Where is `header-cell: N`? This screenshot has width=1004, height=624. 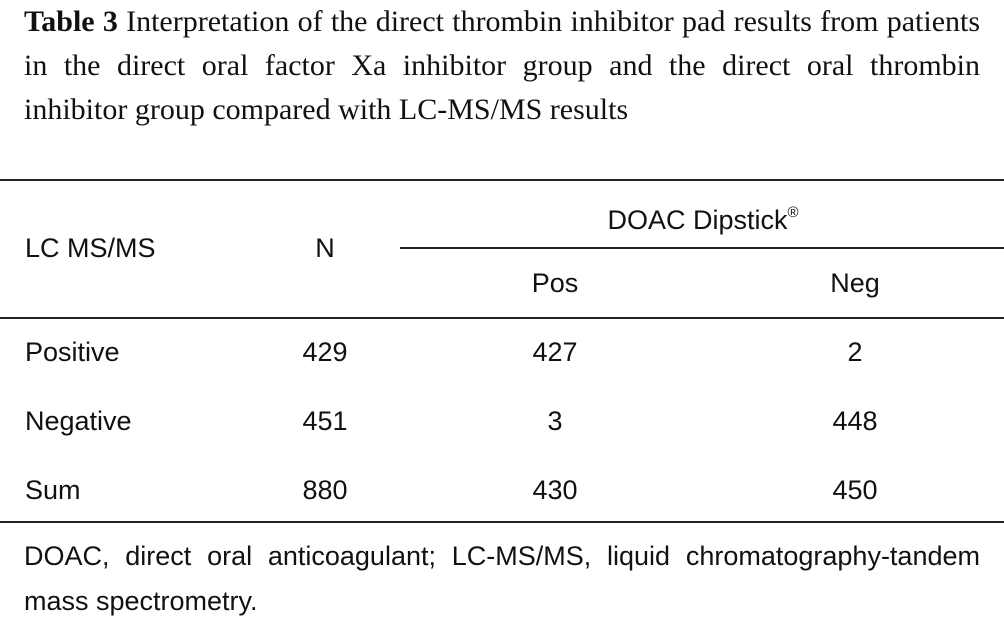
header-cell: N is located at coordinates (325, 248).